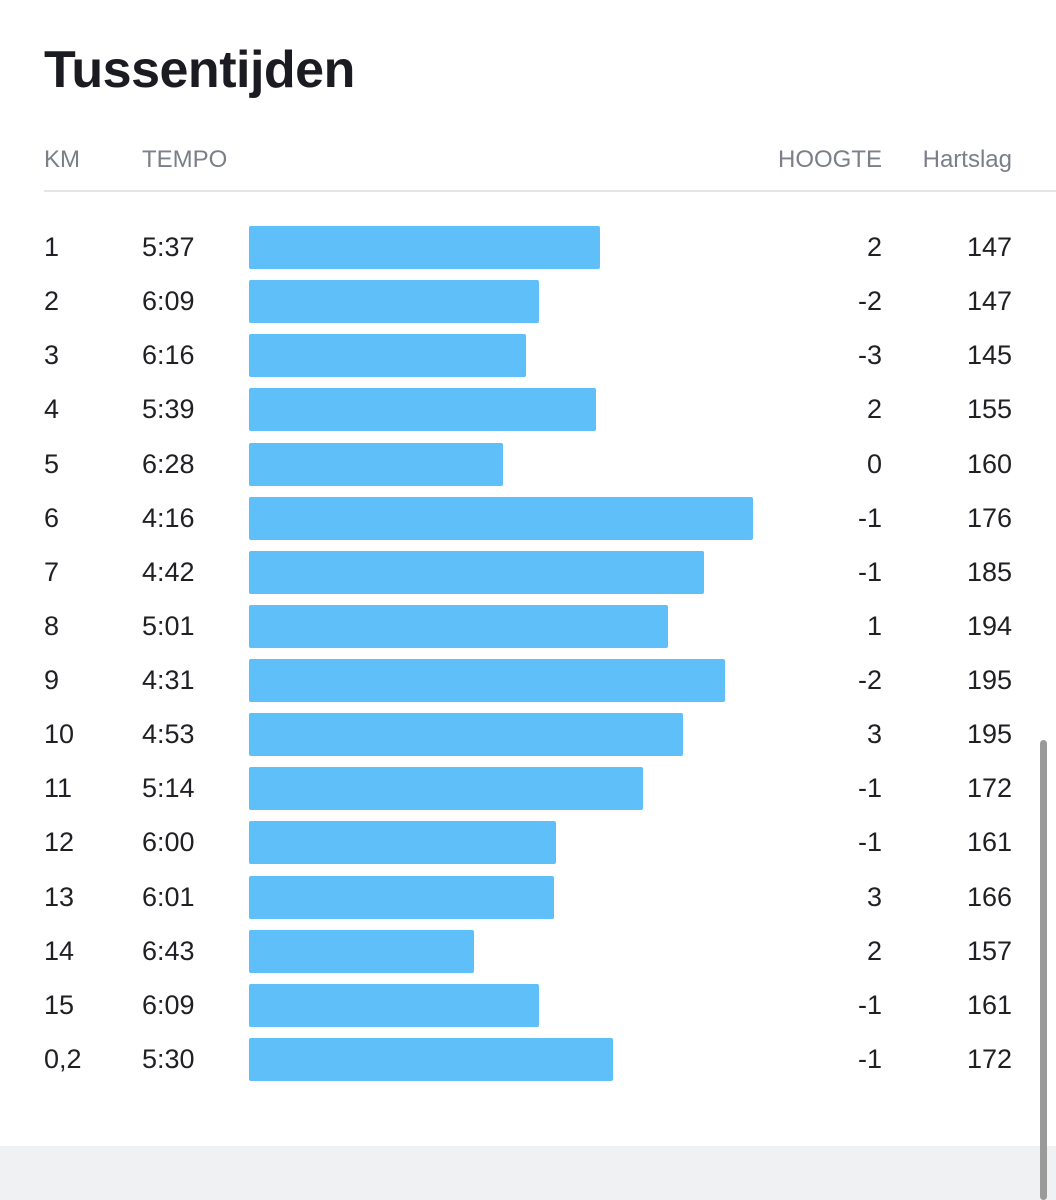 Image resolution: width=1056 pixels, height=1200 pixels. Describe the element at coordinates (550, 191) in the screenshot. I see `header-divider` at that location.